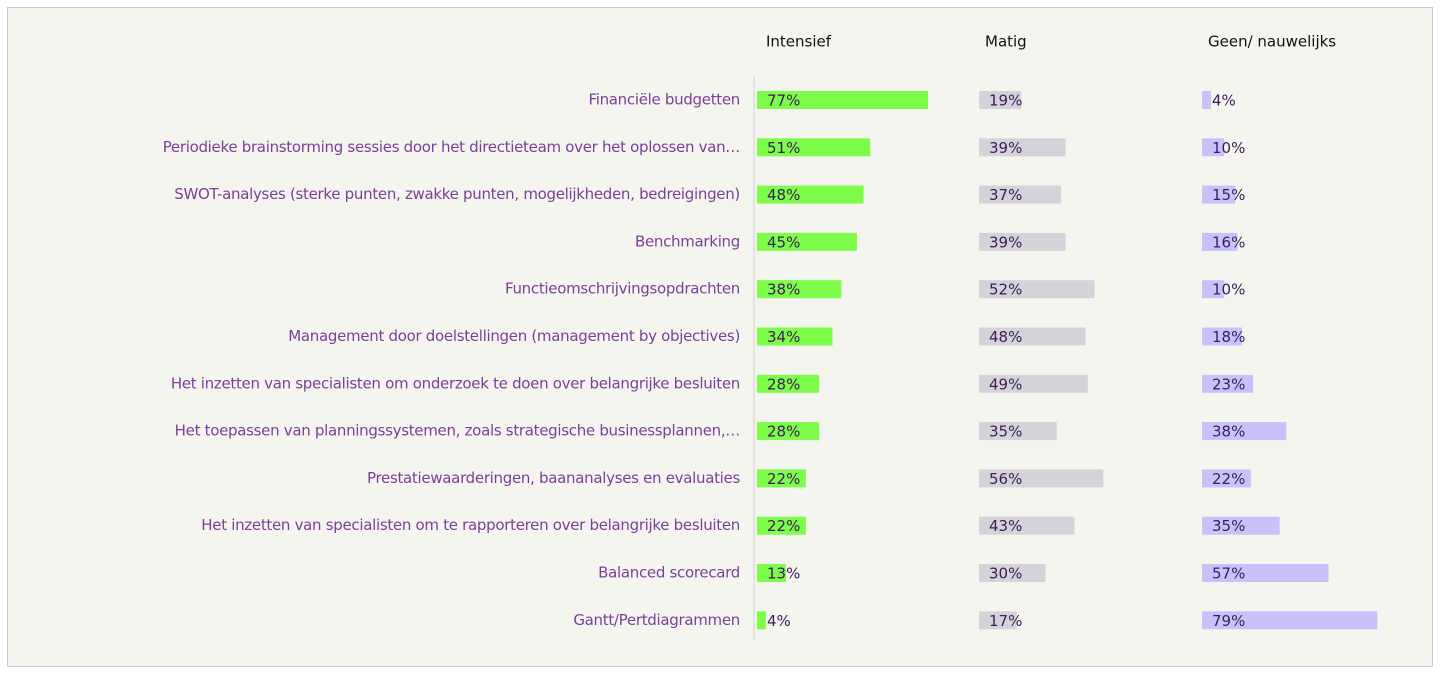 The image size is (1441, 678). Describe the element at coordinates (1005, 526) in the screenshot. I see `value-label: 43%` at that location.